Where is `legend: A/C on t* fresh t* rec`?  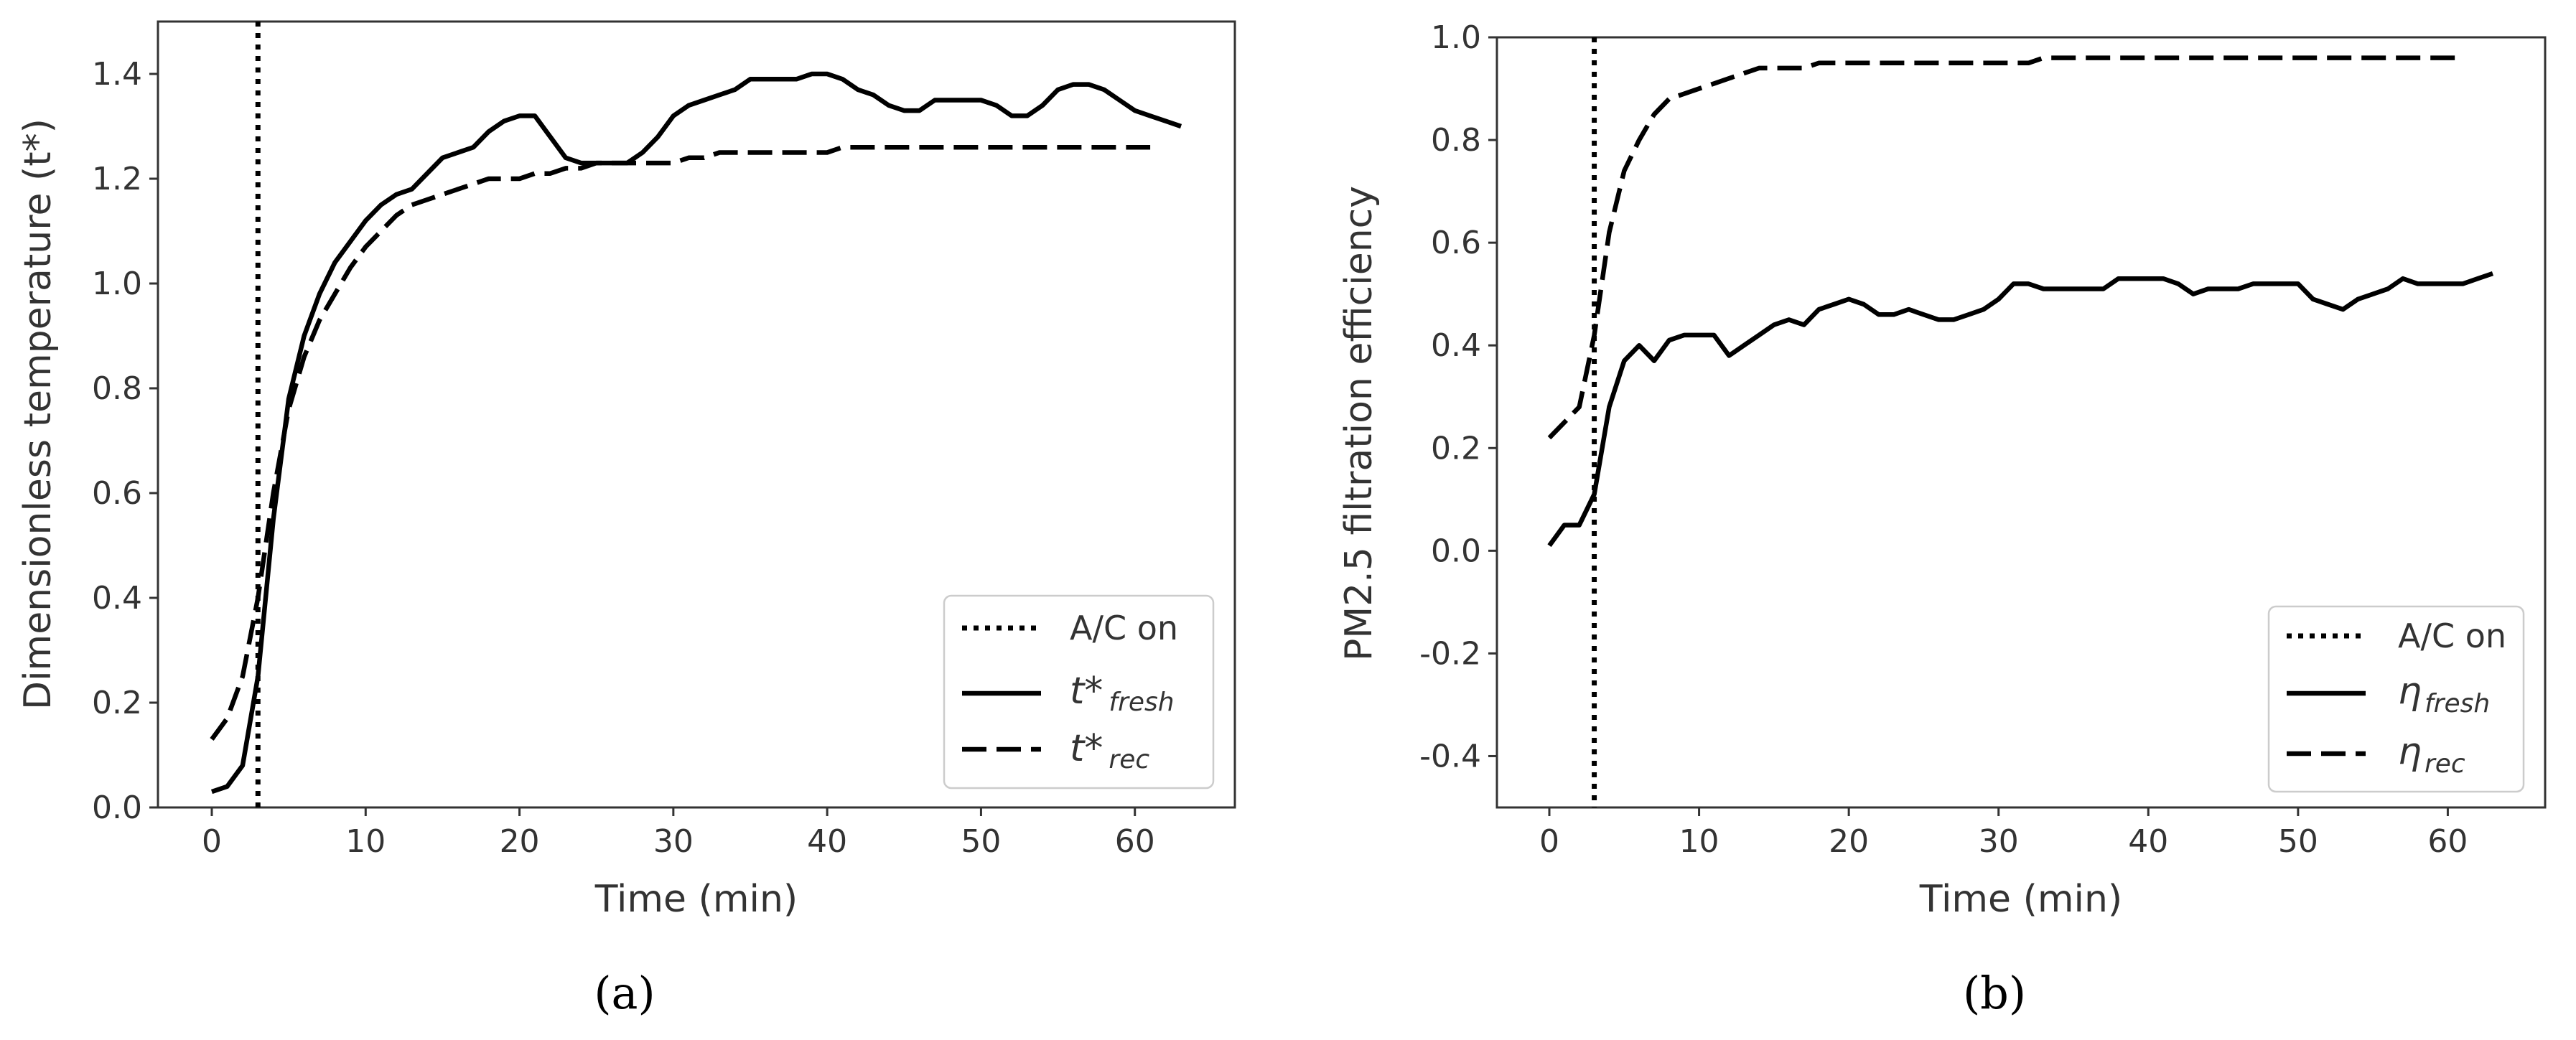 legend: A/C on t* fresh t* rec is located at coordinates (1079, 692).